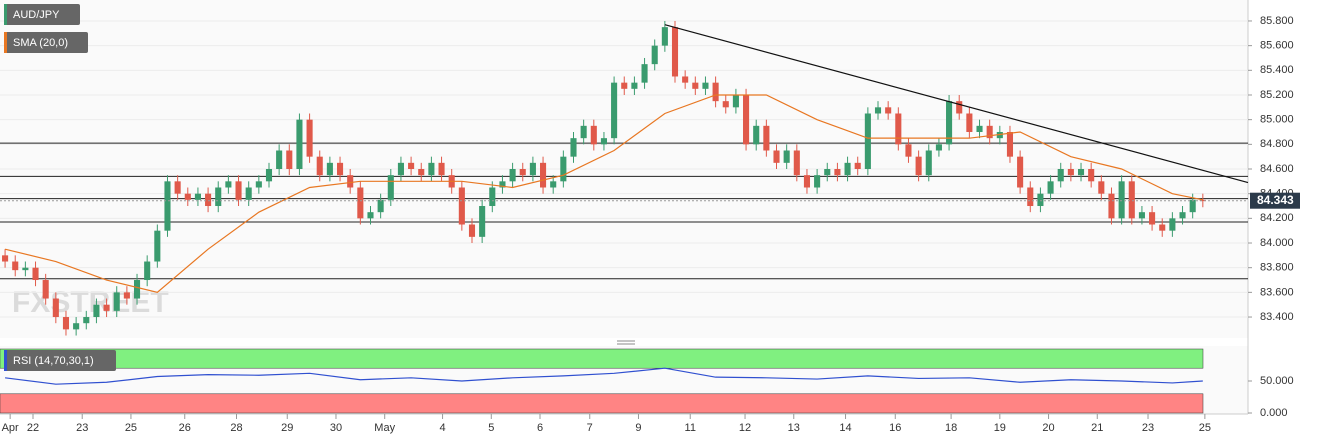 The height and width of the screenshot is (446, 1323). Describe the element at coordinates (442, 428) in the screenshot. I see `x-tick-label: 4` at that location.